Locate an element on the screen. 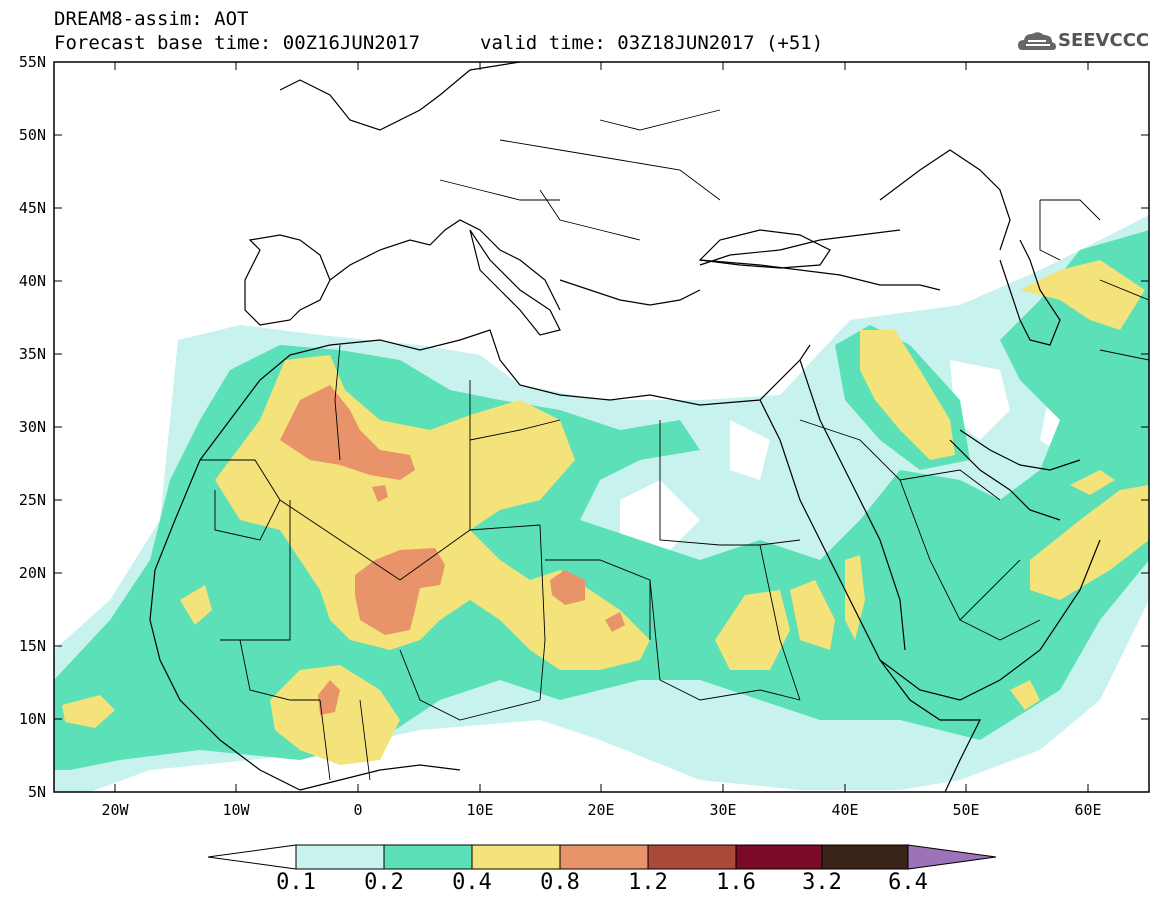 The height and width of the screenshot is (905, 1165). chart-title: DREAM8-assim: AOT is located at coordinates (151, 19).